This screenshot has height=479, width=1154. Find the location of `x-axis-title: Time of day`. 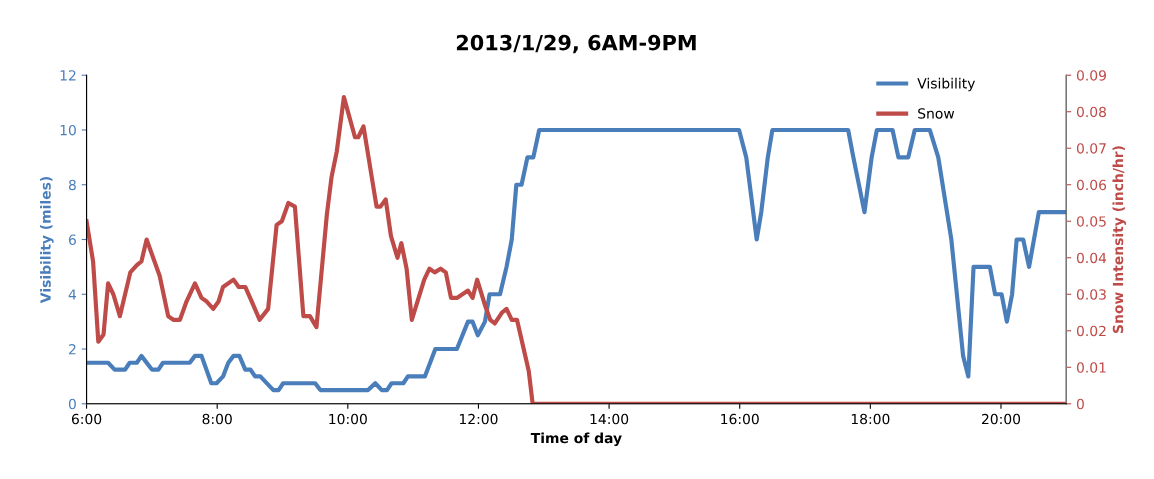

x-axis-title: Time of day is located at coordinates (576, 439).